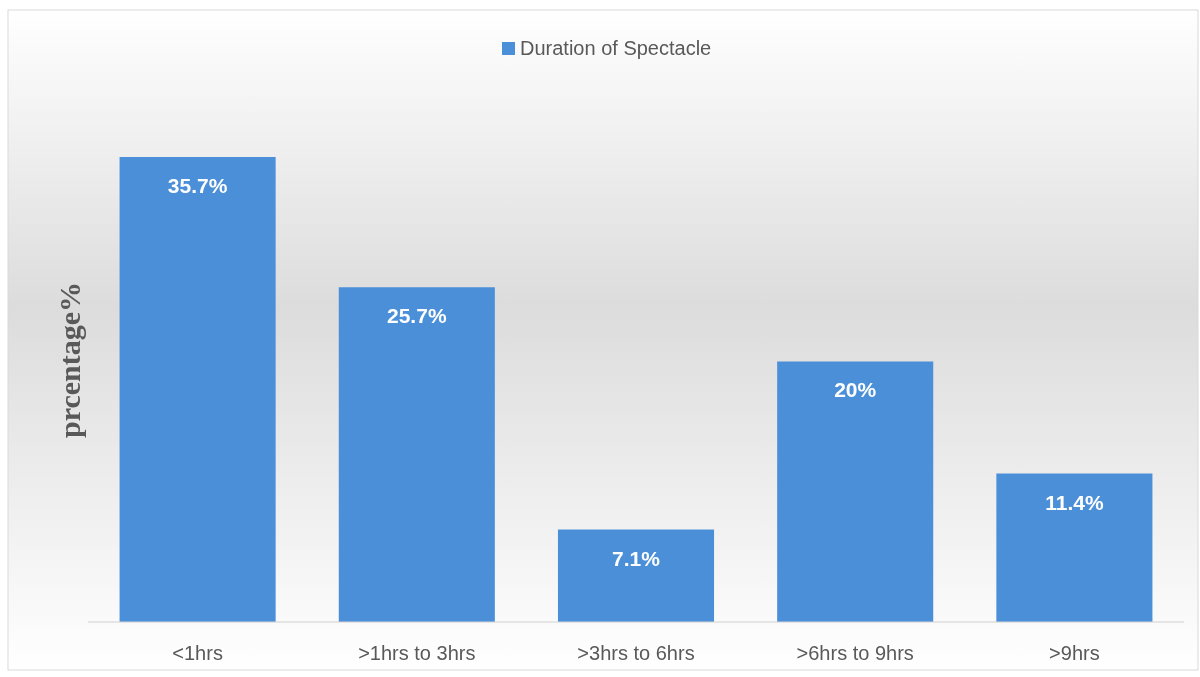  Describe the element at coordinates (417, 653) in the screenshot. I see `x-tick-label: >1hrs to 3hrs` at that location.